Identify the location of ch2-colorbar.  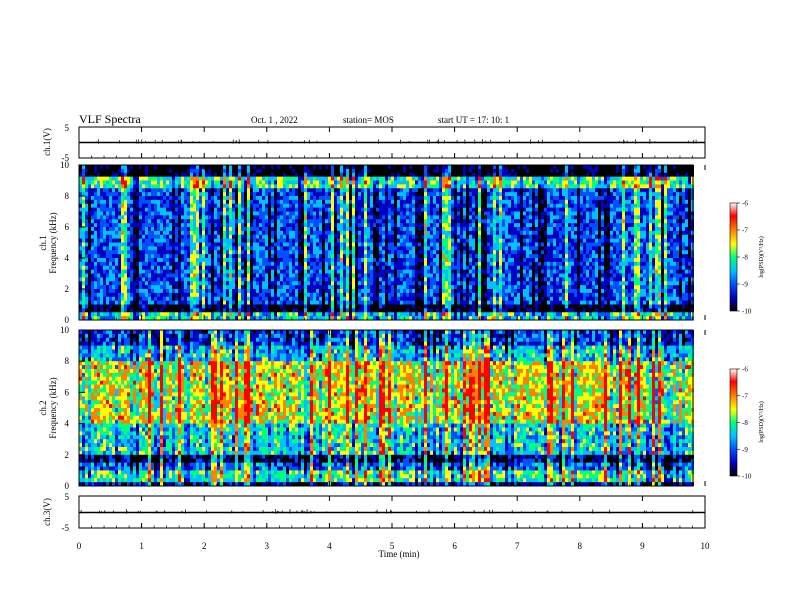
(733, 422).